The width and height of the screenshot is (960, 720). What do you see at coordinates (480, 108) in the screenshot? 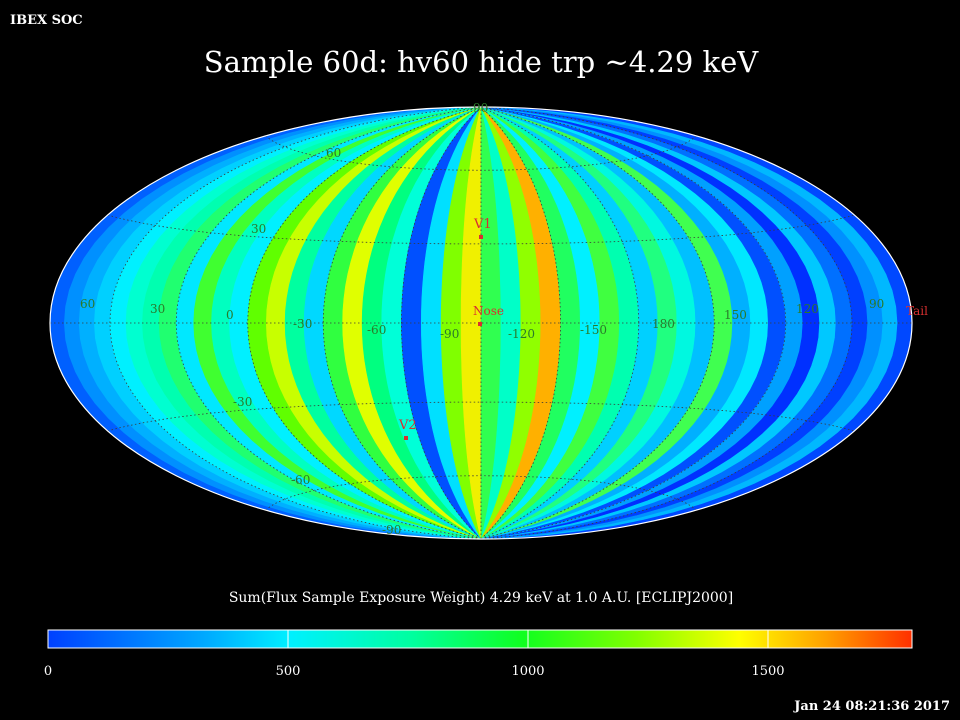
I see `pole-label-top: 90` at bounding box center [480, 108].